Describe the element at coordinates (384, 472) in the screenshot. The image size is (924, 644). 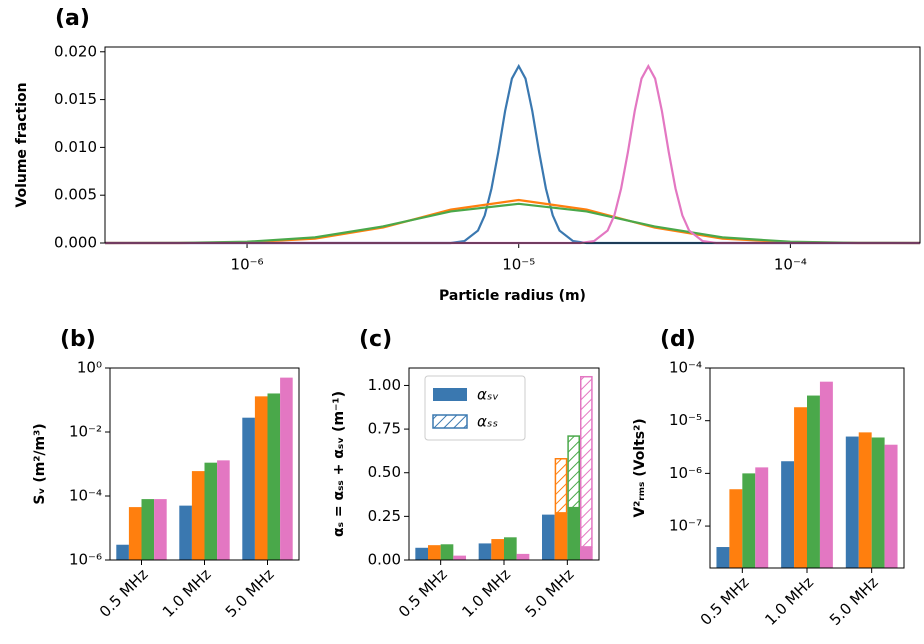
I see `y-tick-label: 0.50` at that location.